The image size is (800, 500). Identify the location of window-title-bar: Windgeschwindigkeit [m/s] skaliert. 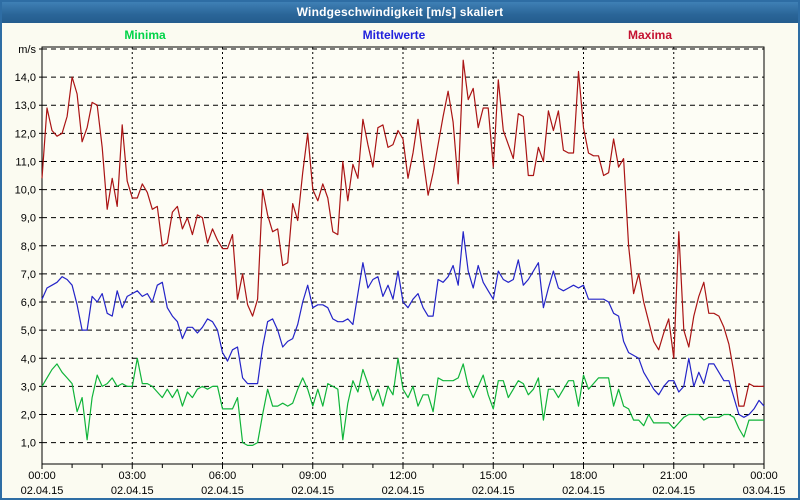
(400, 12).